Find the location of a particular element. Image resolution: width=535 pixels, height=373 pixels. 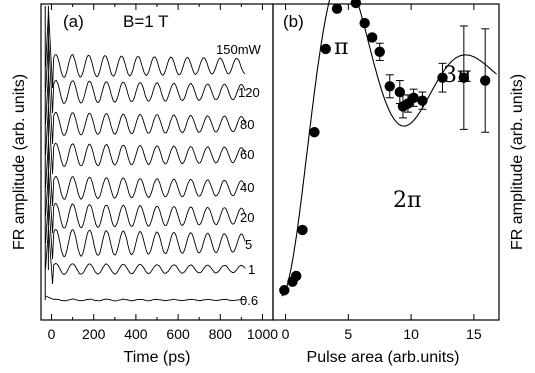

three-pi-annotation: 3π is located at coordinates (457, 75).